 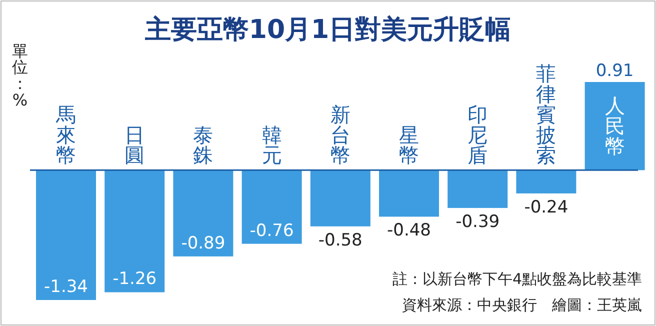 I want to click on data-label: -0.24, so click(x=546, y=207).